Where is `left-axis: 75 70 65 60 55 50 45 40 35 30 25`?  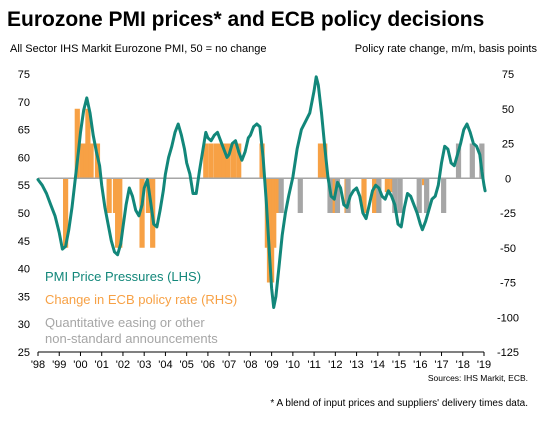 left-axis: 75 70 65 60 55 50 45 40 35 30 25 is located at coordinates (24, 214).